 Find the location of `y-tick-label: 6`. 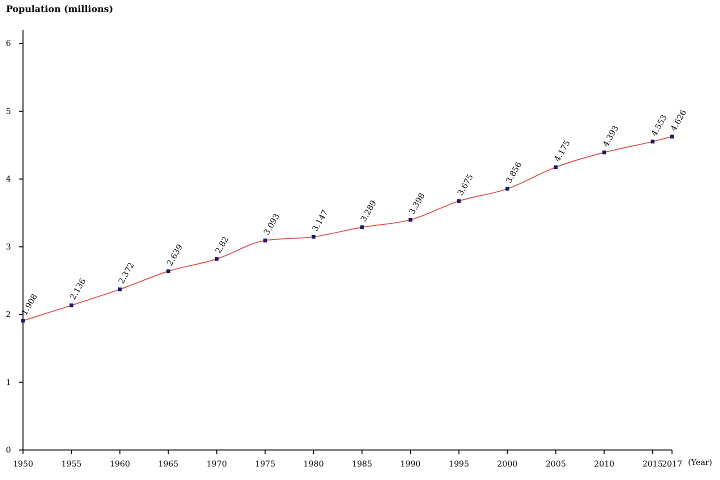

y-tick-label: 6 is located at coordinates (8, 43).